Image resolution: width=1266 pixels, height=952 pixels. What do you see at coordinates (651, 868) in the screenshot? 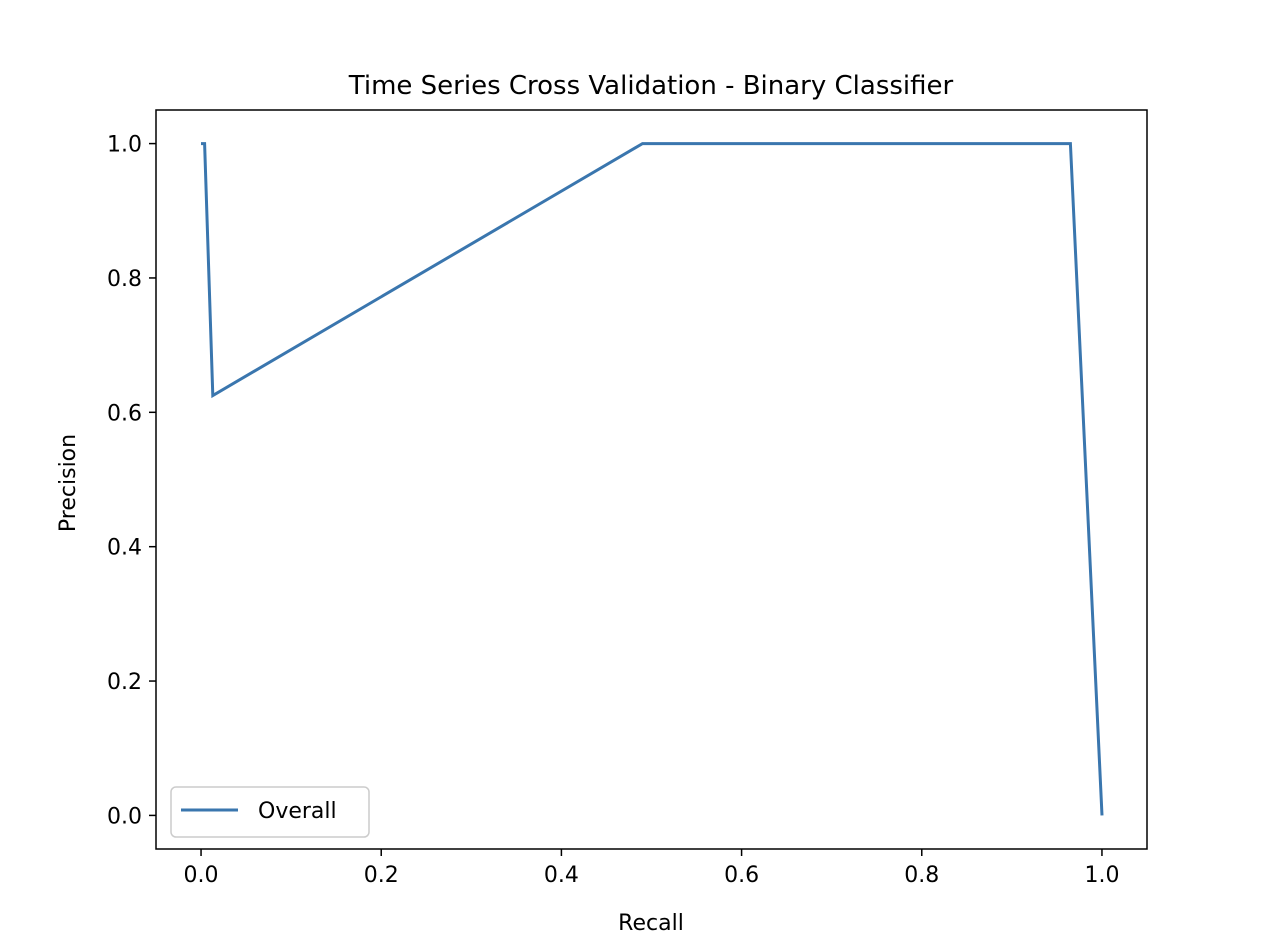
I see `x-axis: 0.0 0.2 0.4 0.6 0.8 1.0` at bounding box center [651, 868].